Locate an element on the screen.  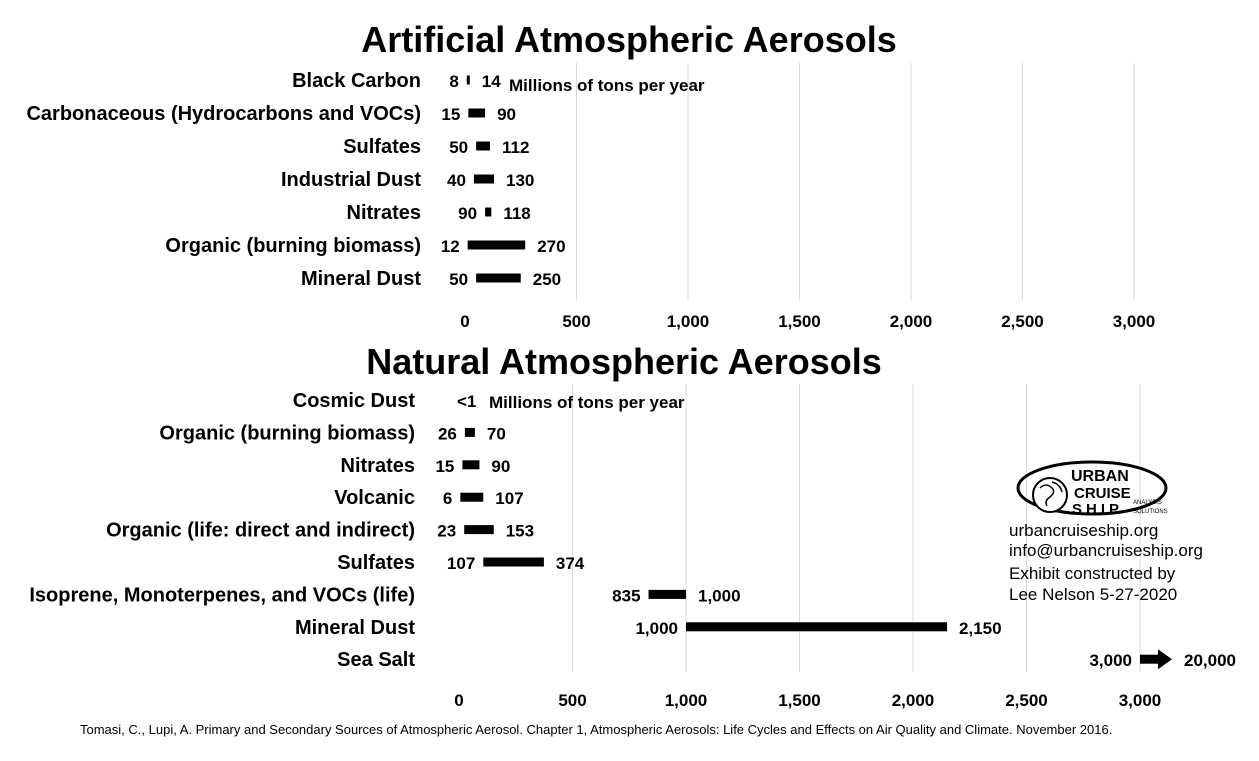
artificial-value-label-high: 112 is located at coordinates (515, 147).